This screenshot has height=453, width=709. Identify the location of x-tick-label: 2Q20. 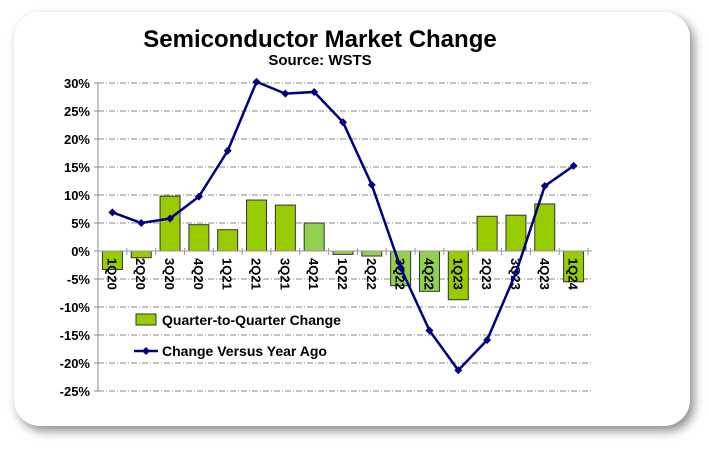
(140, 274).